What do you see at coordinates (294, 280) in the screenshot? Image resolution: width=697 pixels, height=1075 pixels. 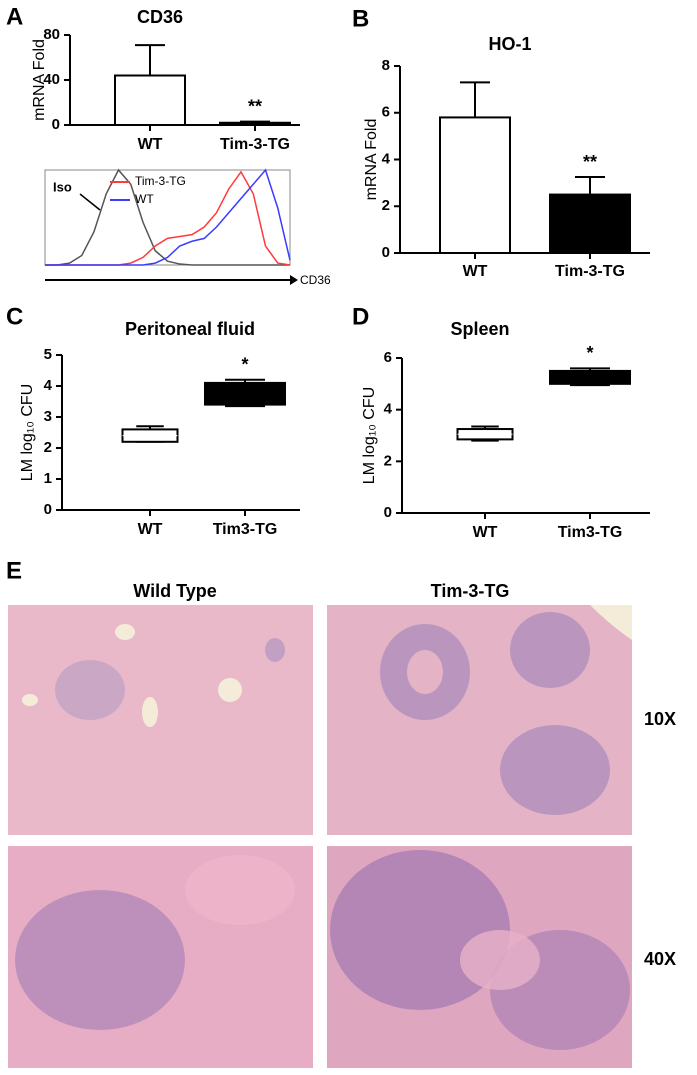 I see `arrow-head` at bounding box center [294, 280].